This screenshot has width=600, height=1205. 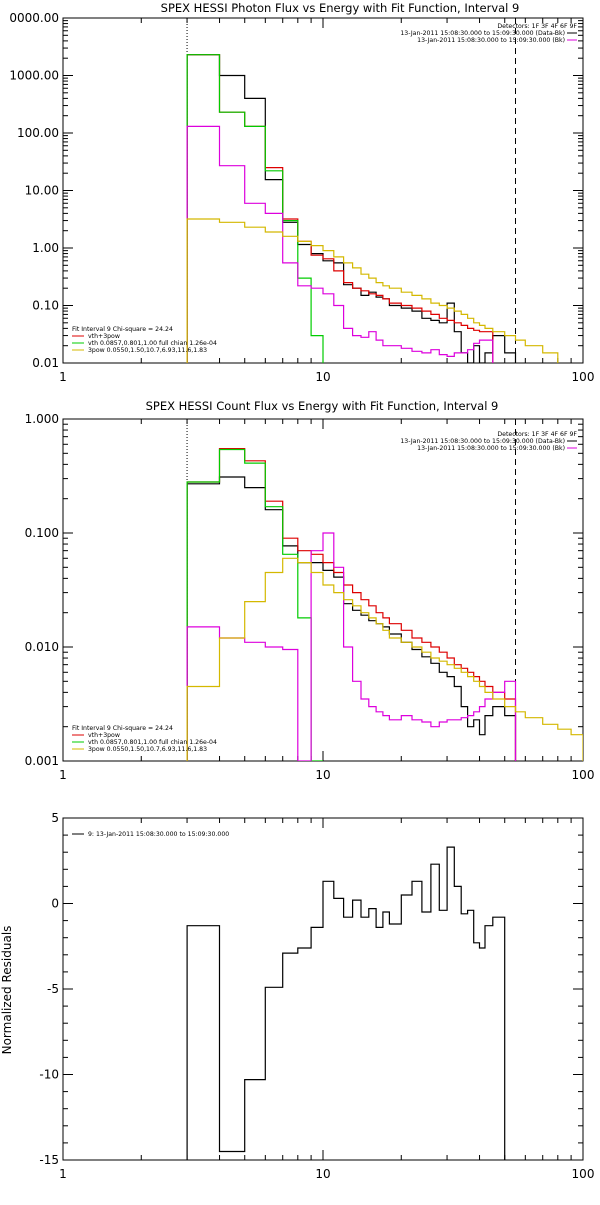 What do you see at coordinates (45, 306) in the screenshot?
I see `y-tick-label: 0.10` at bounding box center [45, 306].